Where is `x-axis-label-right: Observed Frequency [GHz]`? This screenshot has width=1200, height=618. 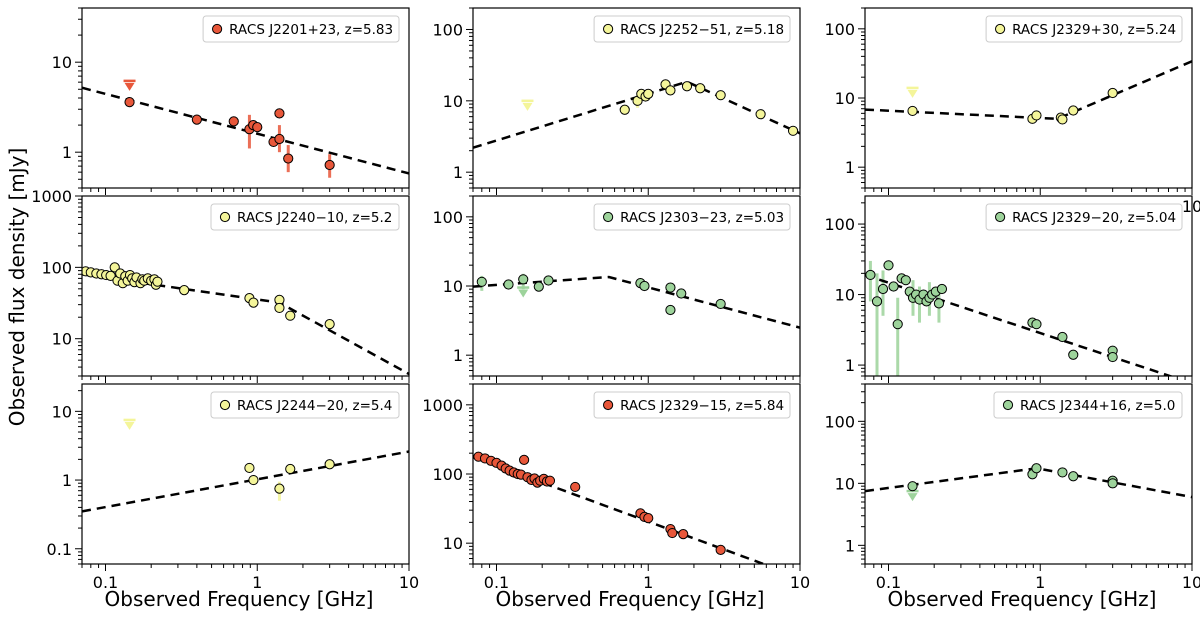
x-axis-label-right: Observed Frequency [GHz] is located at coordinates (1022, 599).